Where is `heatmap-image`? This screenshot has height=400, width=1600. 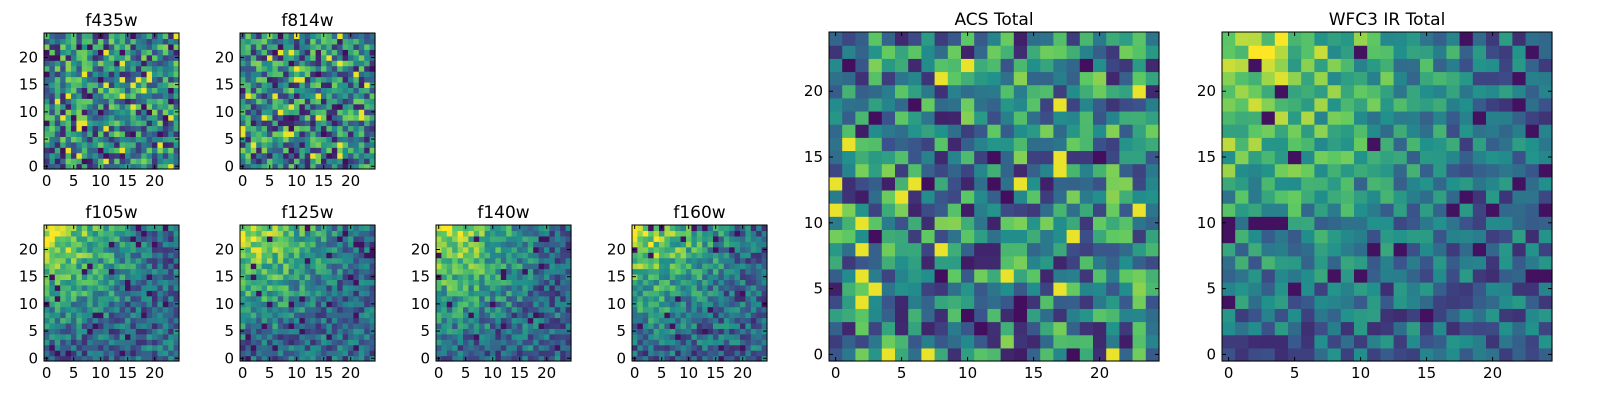 heatmap-image is located at coordinates (308, 293).